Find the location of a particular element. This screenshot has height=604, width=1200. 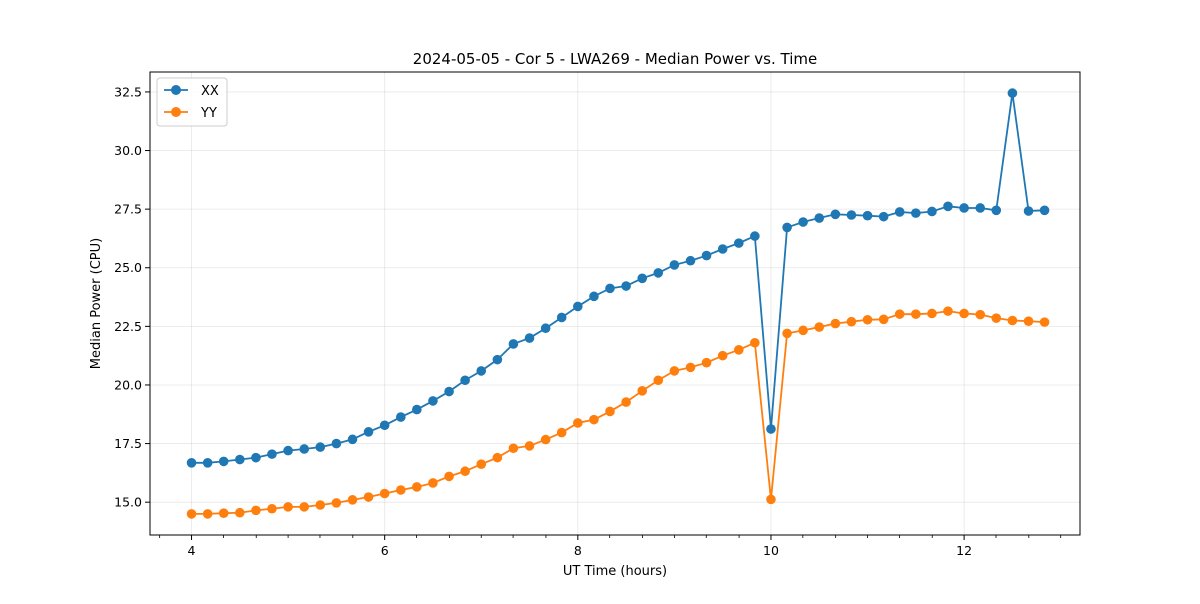

legend-marker-xx is located at coordinates (176, 90).